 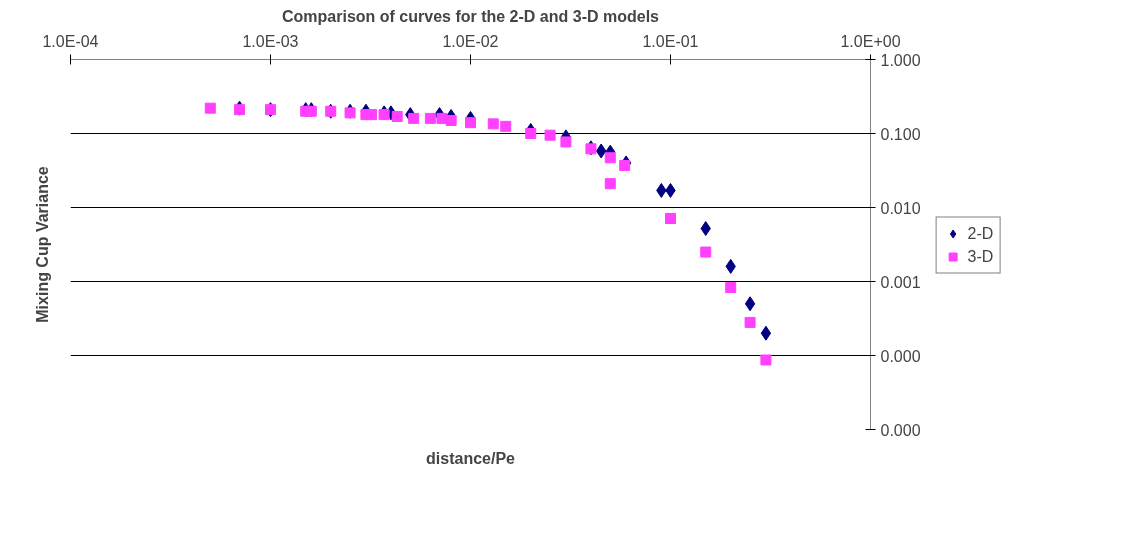 What do you see at coordinates (900, 282) in the screenshot?
I see `y-tick-label: 0.001` at bounding box center [900, 282].